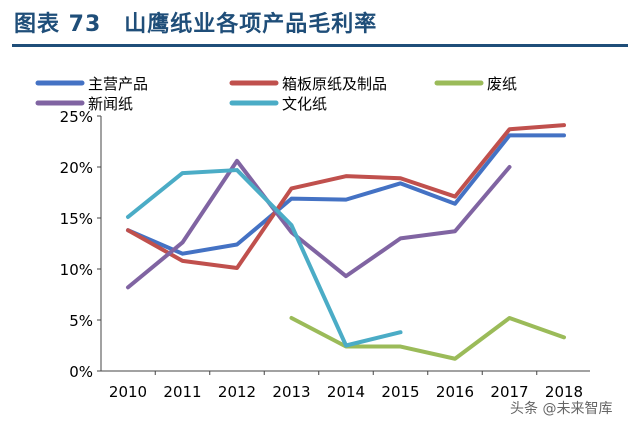 The height and width of the screenshot is (426, 640). What do you see at coordinates (455, 392) in the screenshot?
I see `x-tick-label: 2016` at bounding box center [455, 392].